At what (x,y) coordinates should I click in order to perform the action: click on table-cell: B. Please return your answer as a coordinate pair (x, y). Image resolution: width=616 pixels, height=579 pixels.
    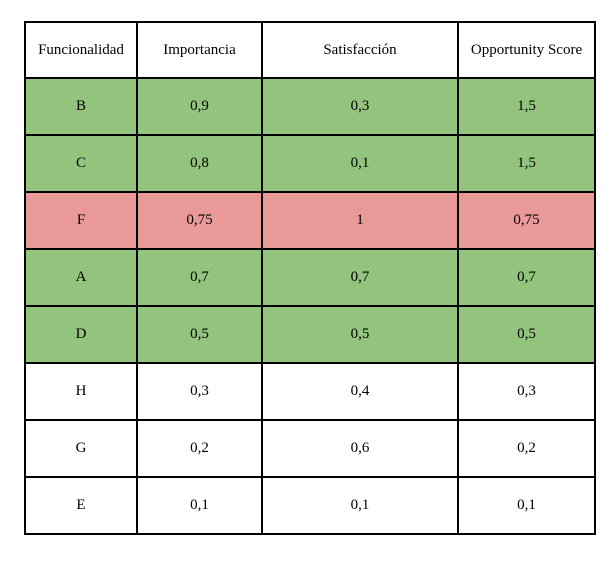
    Looking at the image, I should click on (81, 106).